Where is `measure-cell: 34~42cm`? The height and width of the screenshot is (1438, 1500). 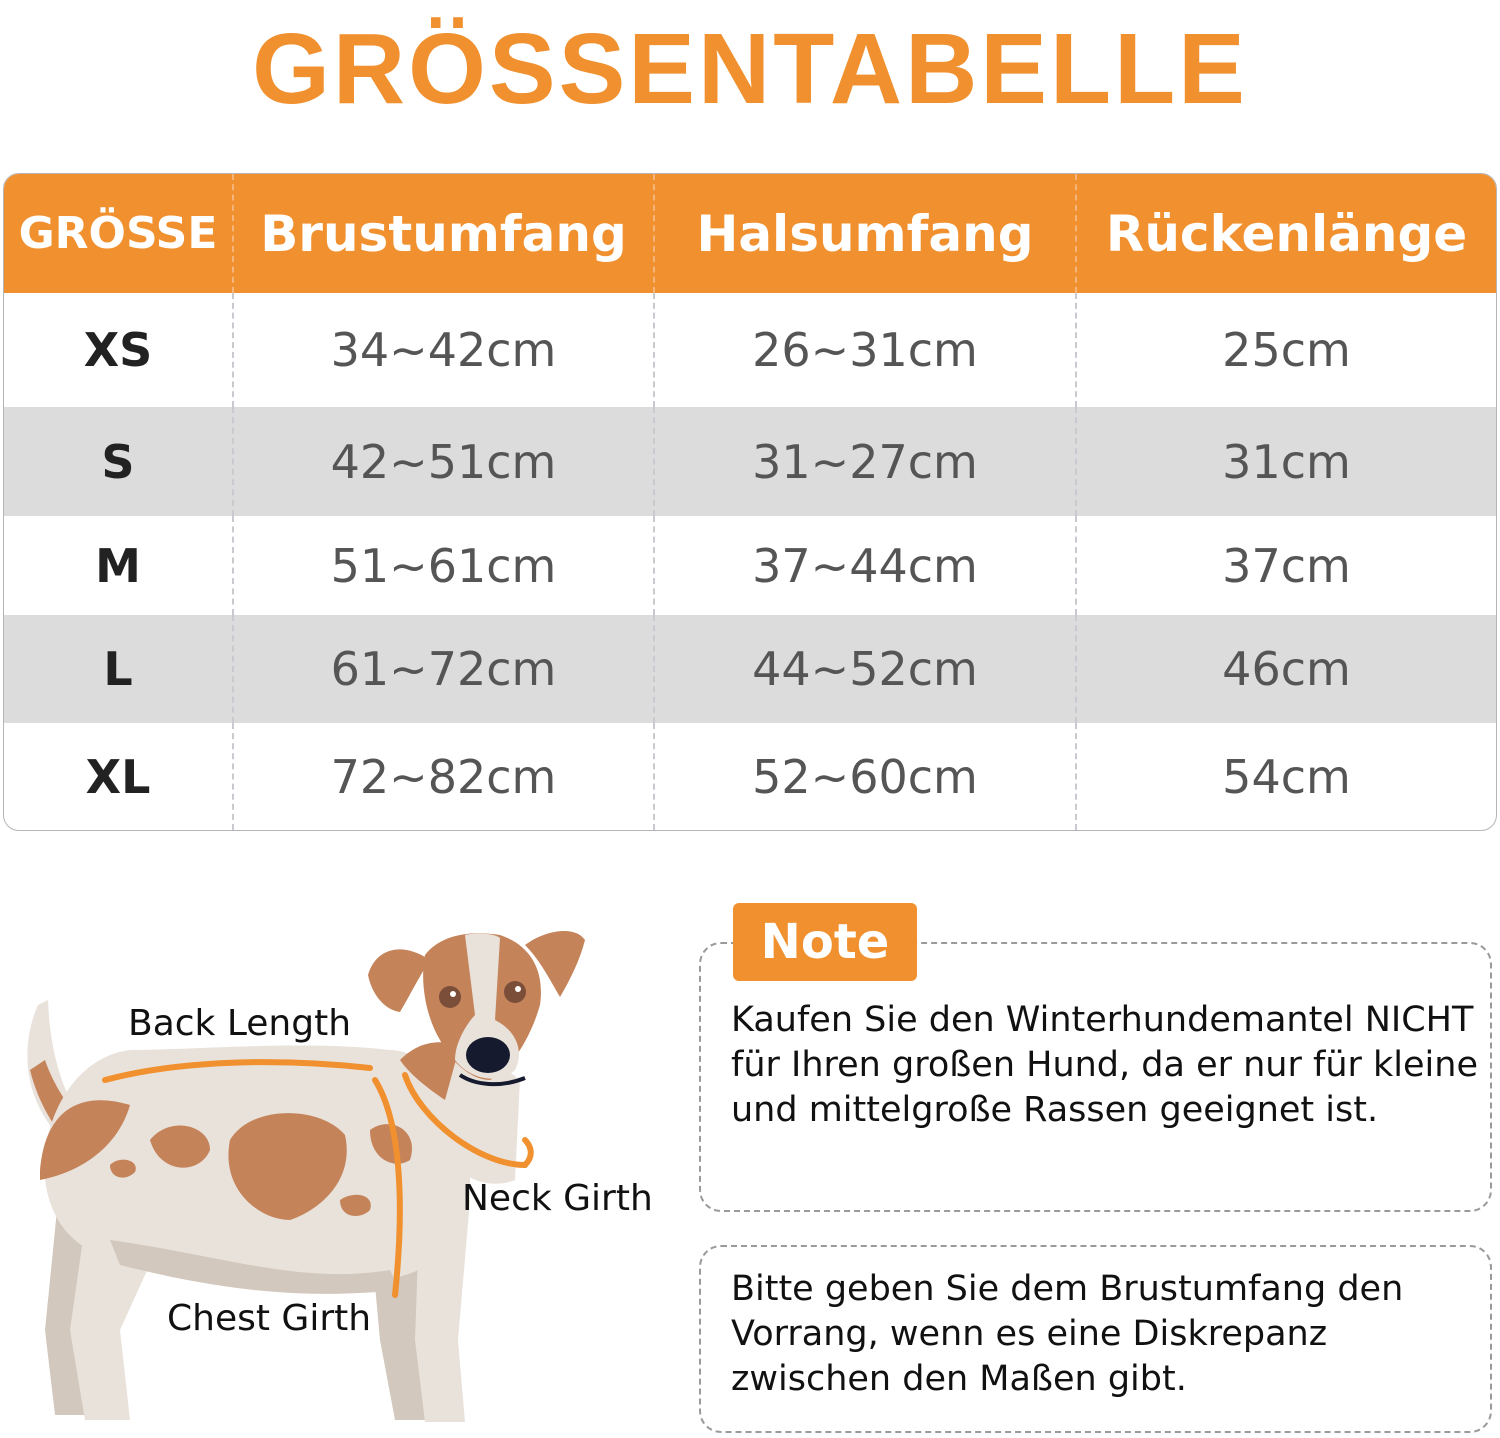
measure-cell: 34~42cm is located at coordinates (444, 350).